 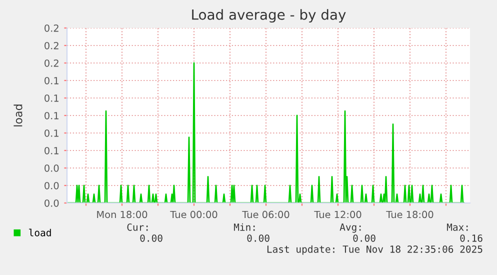 What do you see at coordinates (350, 228) in the screenshot?
I see `text: Avg:` at bounding box center [350, 228].